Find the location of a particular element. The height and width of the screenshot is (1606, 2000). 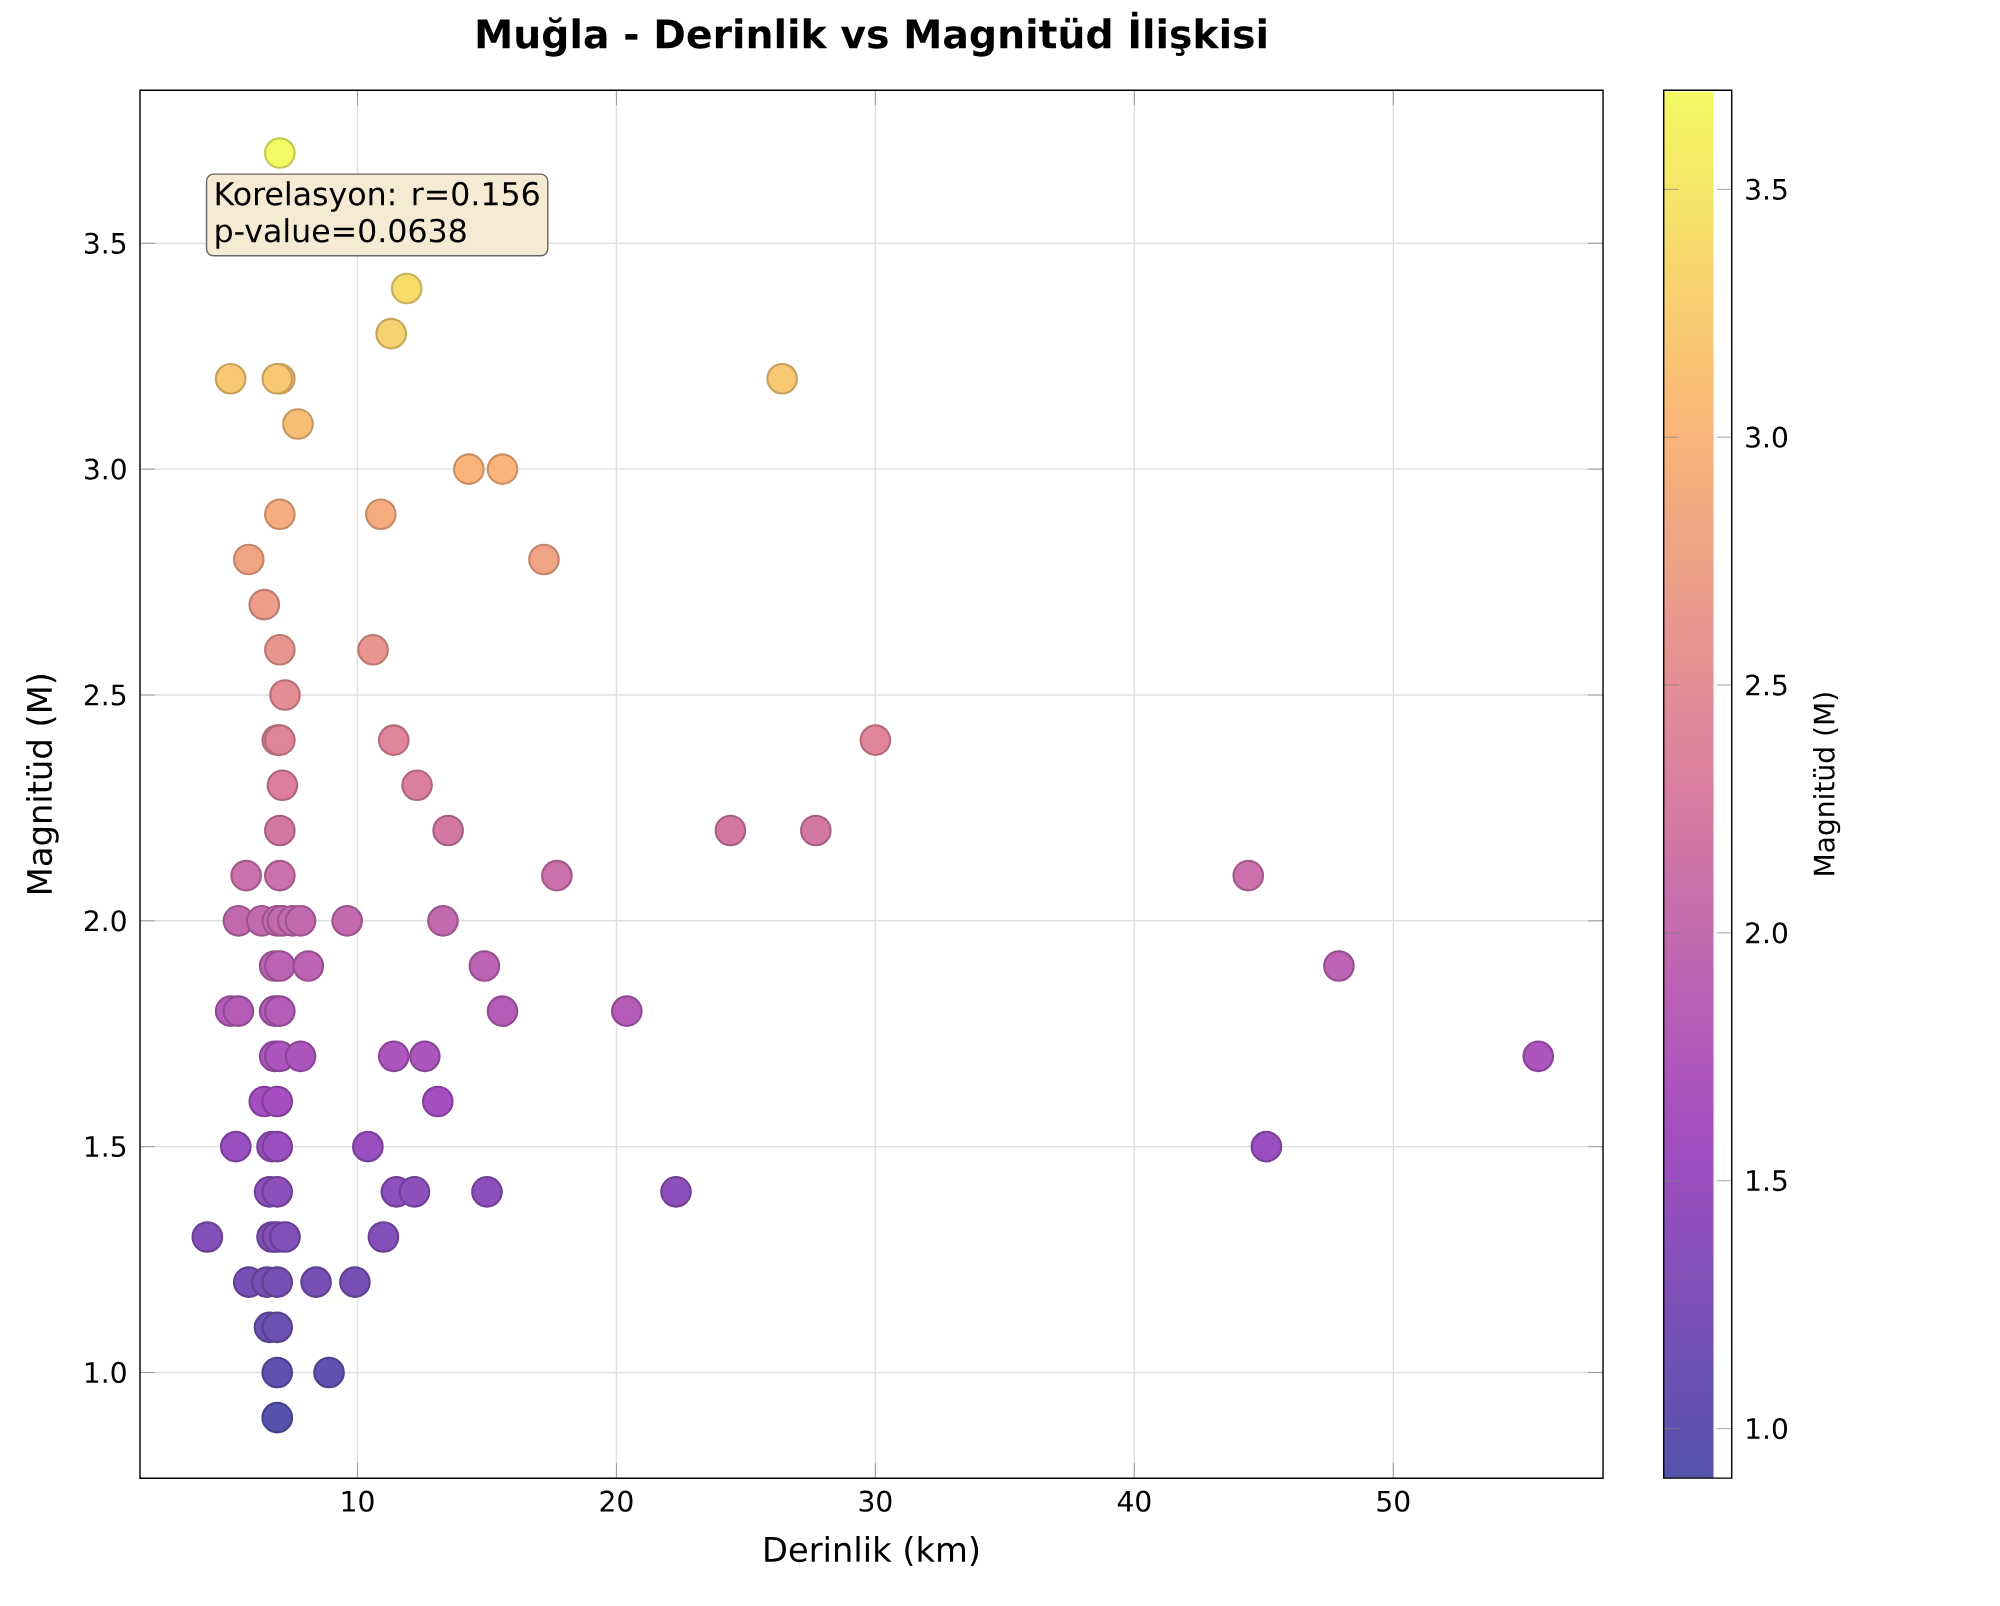

color-bar-label: 2.5 is located at coordinates (1766, 685).